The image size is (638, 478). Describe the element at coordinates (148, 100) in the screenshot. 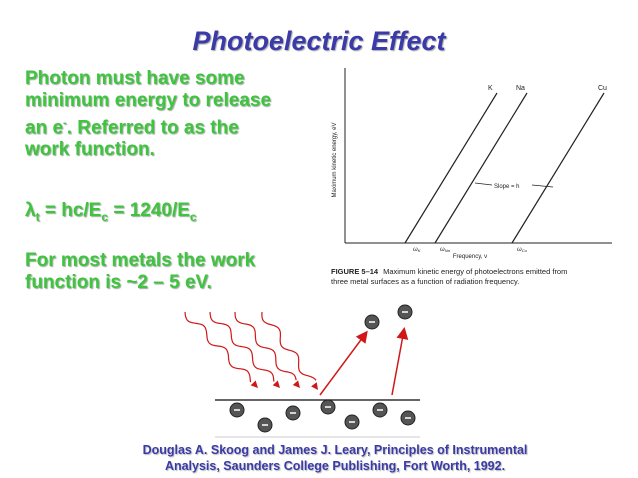

I see `text-line: minimum energy to release` at that location.